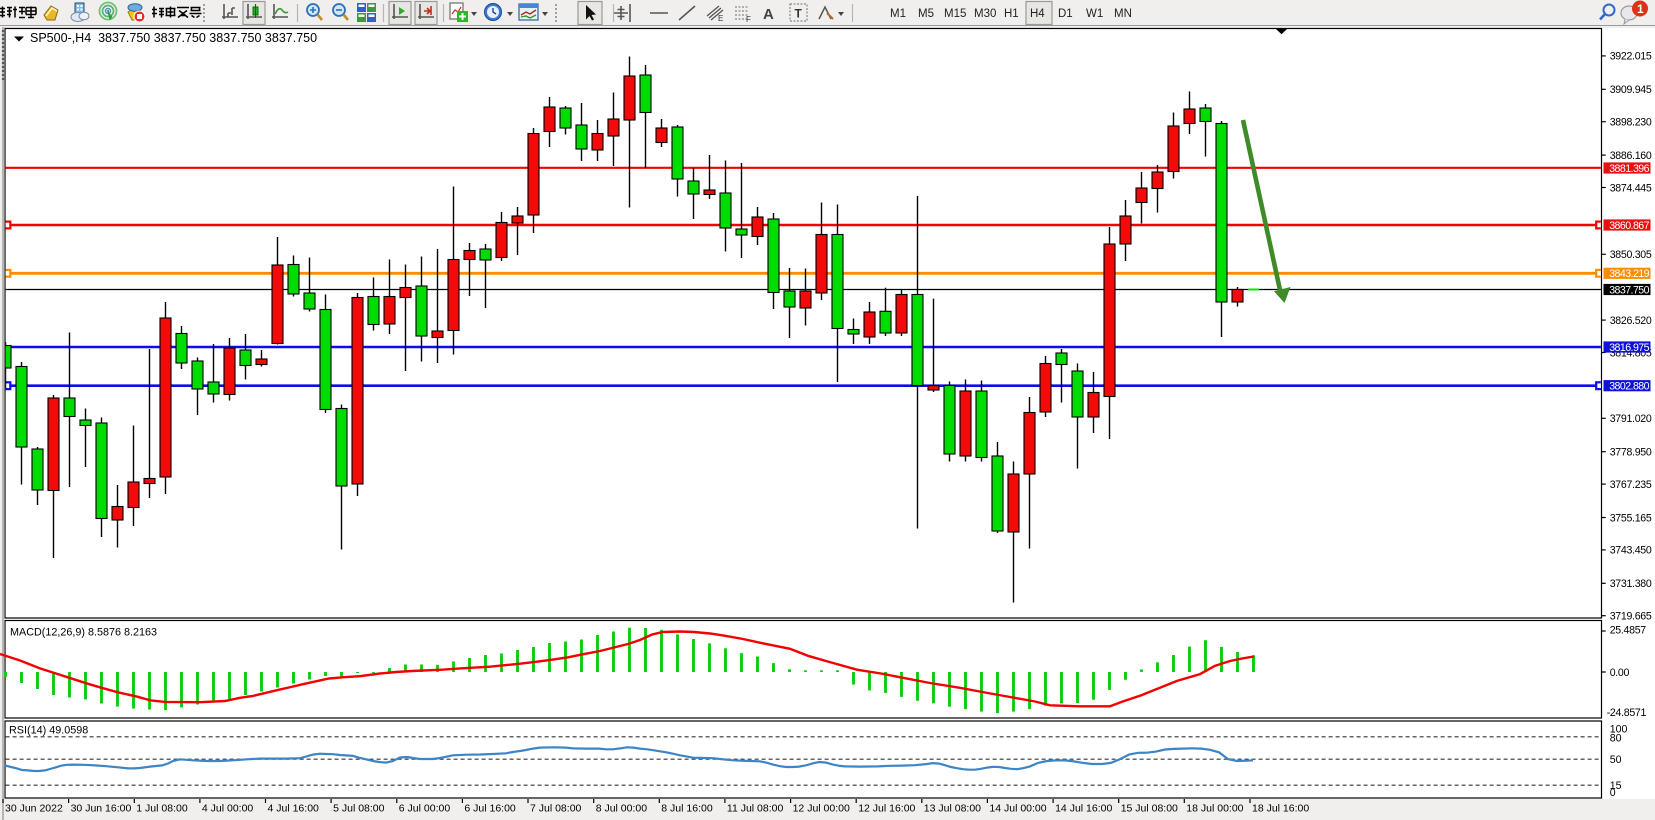 This screenshot has width=1655, height=820. I want to click on svg-text: 5 Jul 08:00, so click(359, 809).